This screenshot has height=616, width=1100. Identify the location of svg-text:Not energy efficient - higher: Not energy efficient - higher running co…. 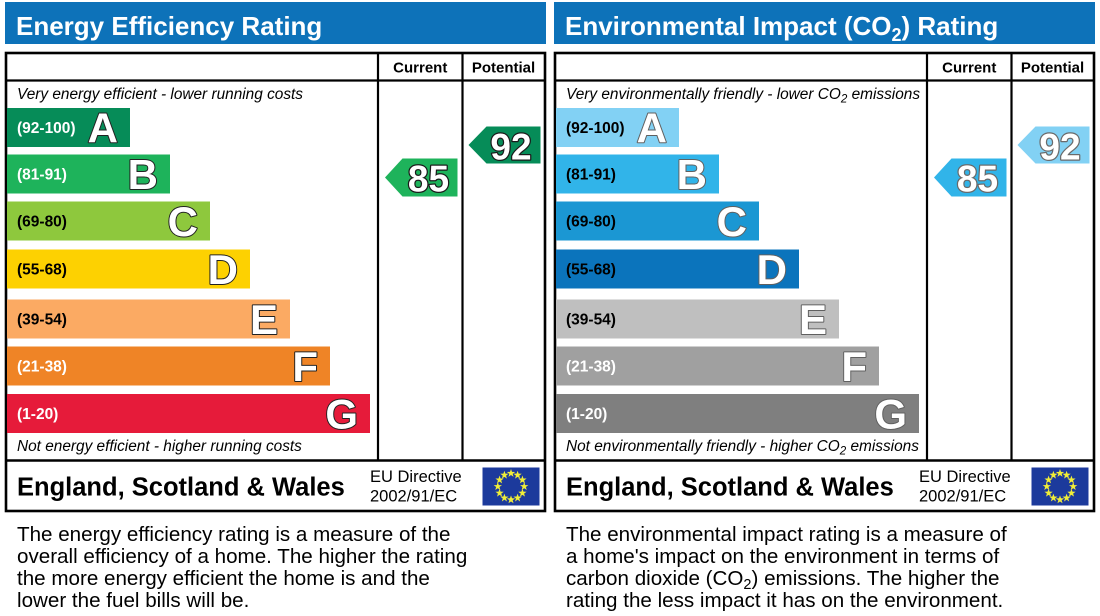
(159, 446).